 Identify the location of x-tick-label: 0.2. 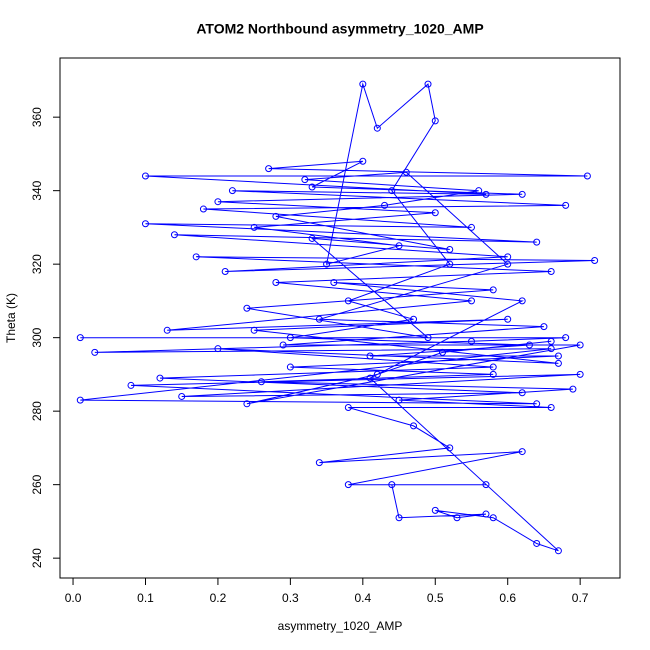
(218, 598).